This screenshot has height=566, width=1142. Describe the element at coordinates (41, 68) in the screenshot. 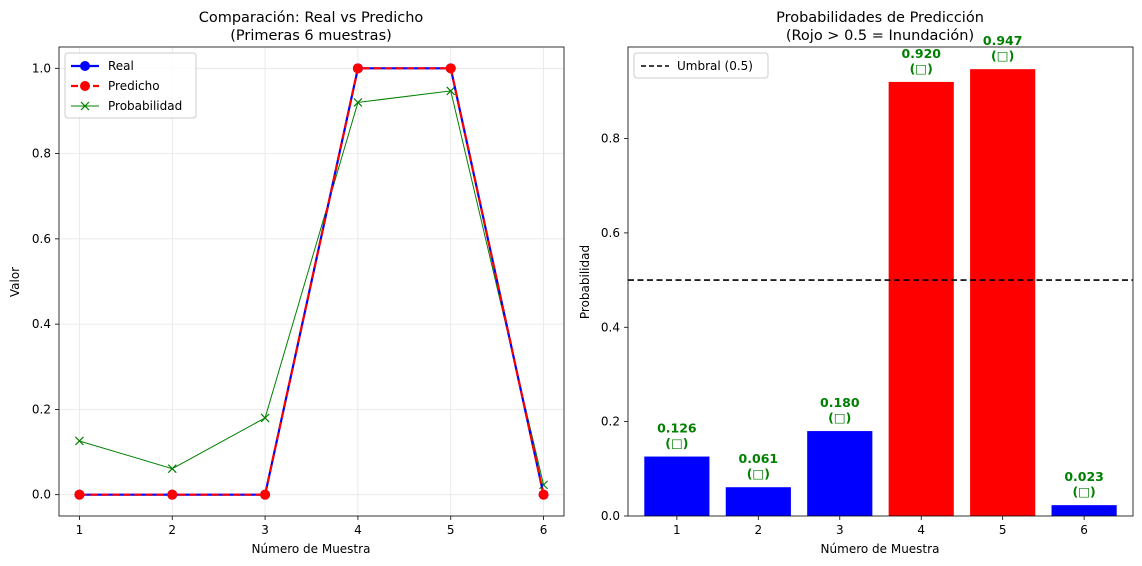

I see `chart1-ytick-label: 1.0` at that location.